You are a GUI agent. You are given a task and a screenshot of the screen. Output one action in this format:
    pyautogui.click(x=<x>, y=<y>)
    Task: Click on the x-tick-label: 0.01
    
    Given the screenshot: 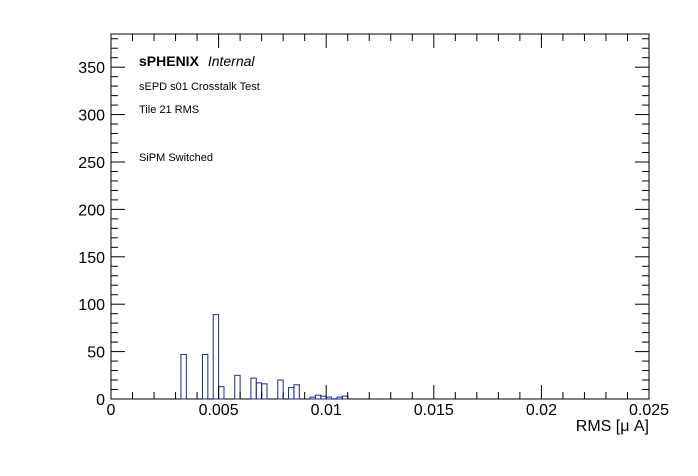 What is the action you would take?
    pyautogui.click(x=326, y=410)
    